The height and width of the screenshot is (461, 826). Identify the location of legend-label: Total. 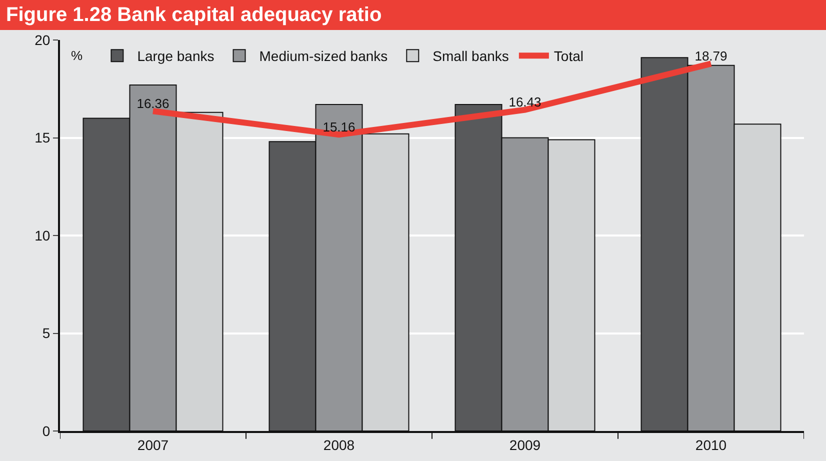
(569, 56).